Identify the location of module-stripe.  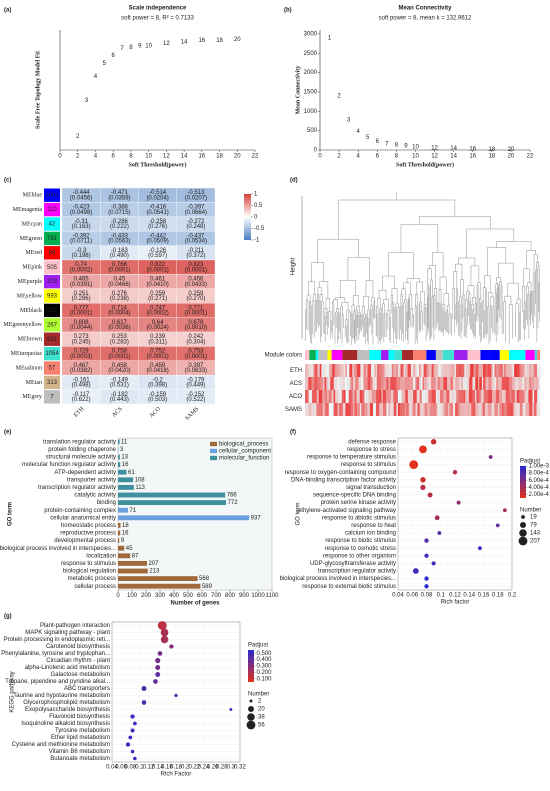
(431, 355).